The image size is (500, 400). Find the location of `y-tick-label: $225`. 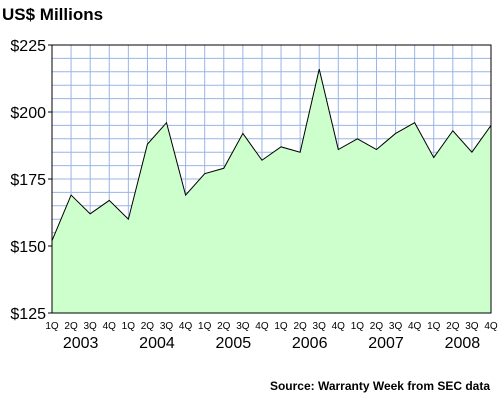

y-tick-label: $225 is located at coordinates (28, 46).